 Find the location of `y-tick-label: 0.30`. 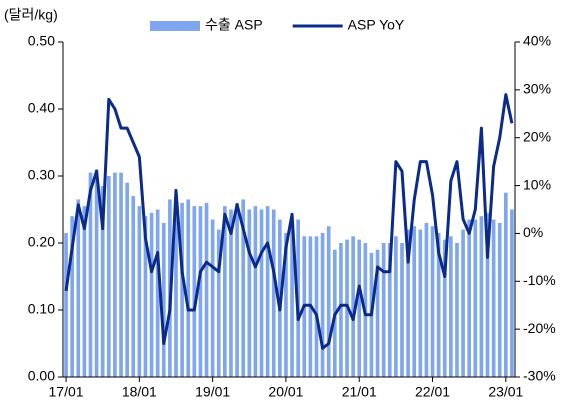

y-tick-label: 0.30 is located at coordinates (41, 175).